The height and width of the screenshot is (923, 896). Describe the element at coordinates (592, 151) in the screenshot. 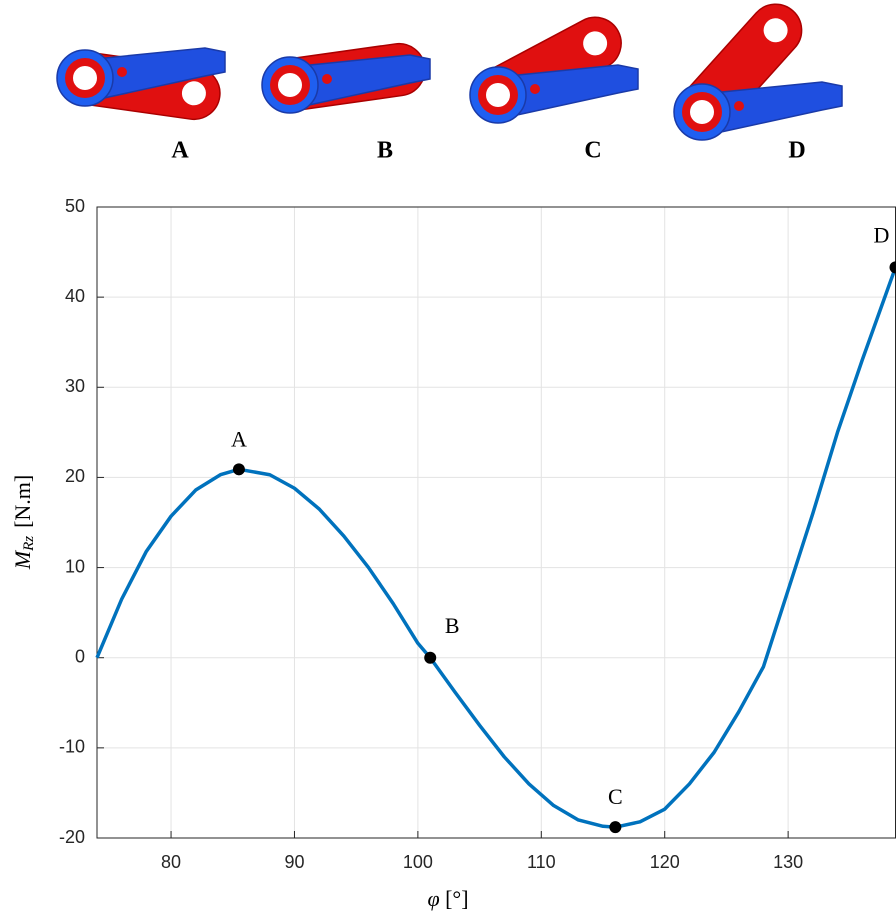

I see `panel-label: C` at that location.